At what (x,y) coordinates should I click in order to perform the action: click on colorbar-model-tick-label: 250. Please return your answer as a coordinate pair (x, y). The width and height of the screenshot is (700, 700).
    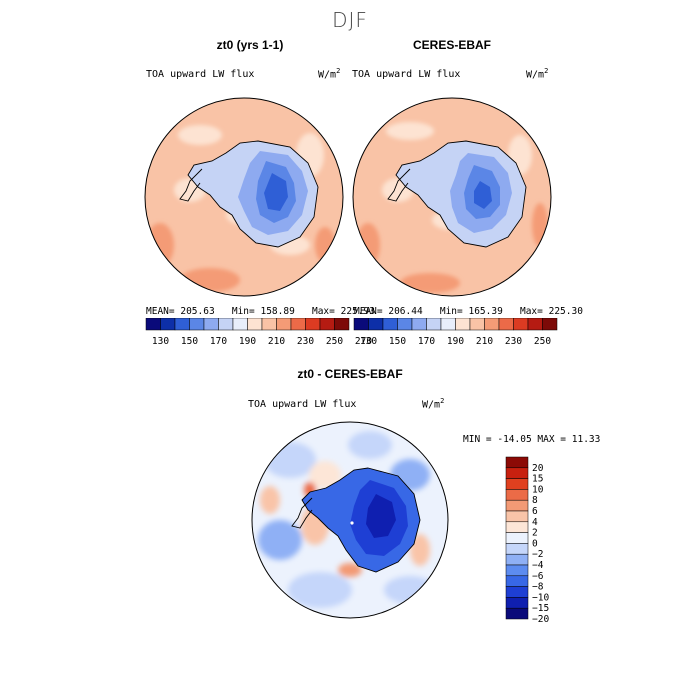
    Looking at the image, I should click on (334, 341).